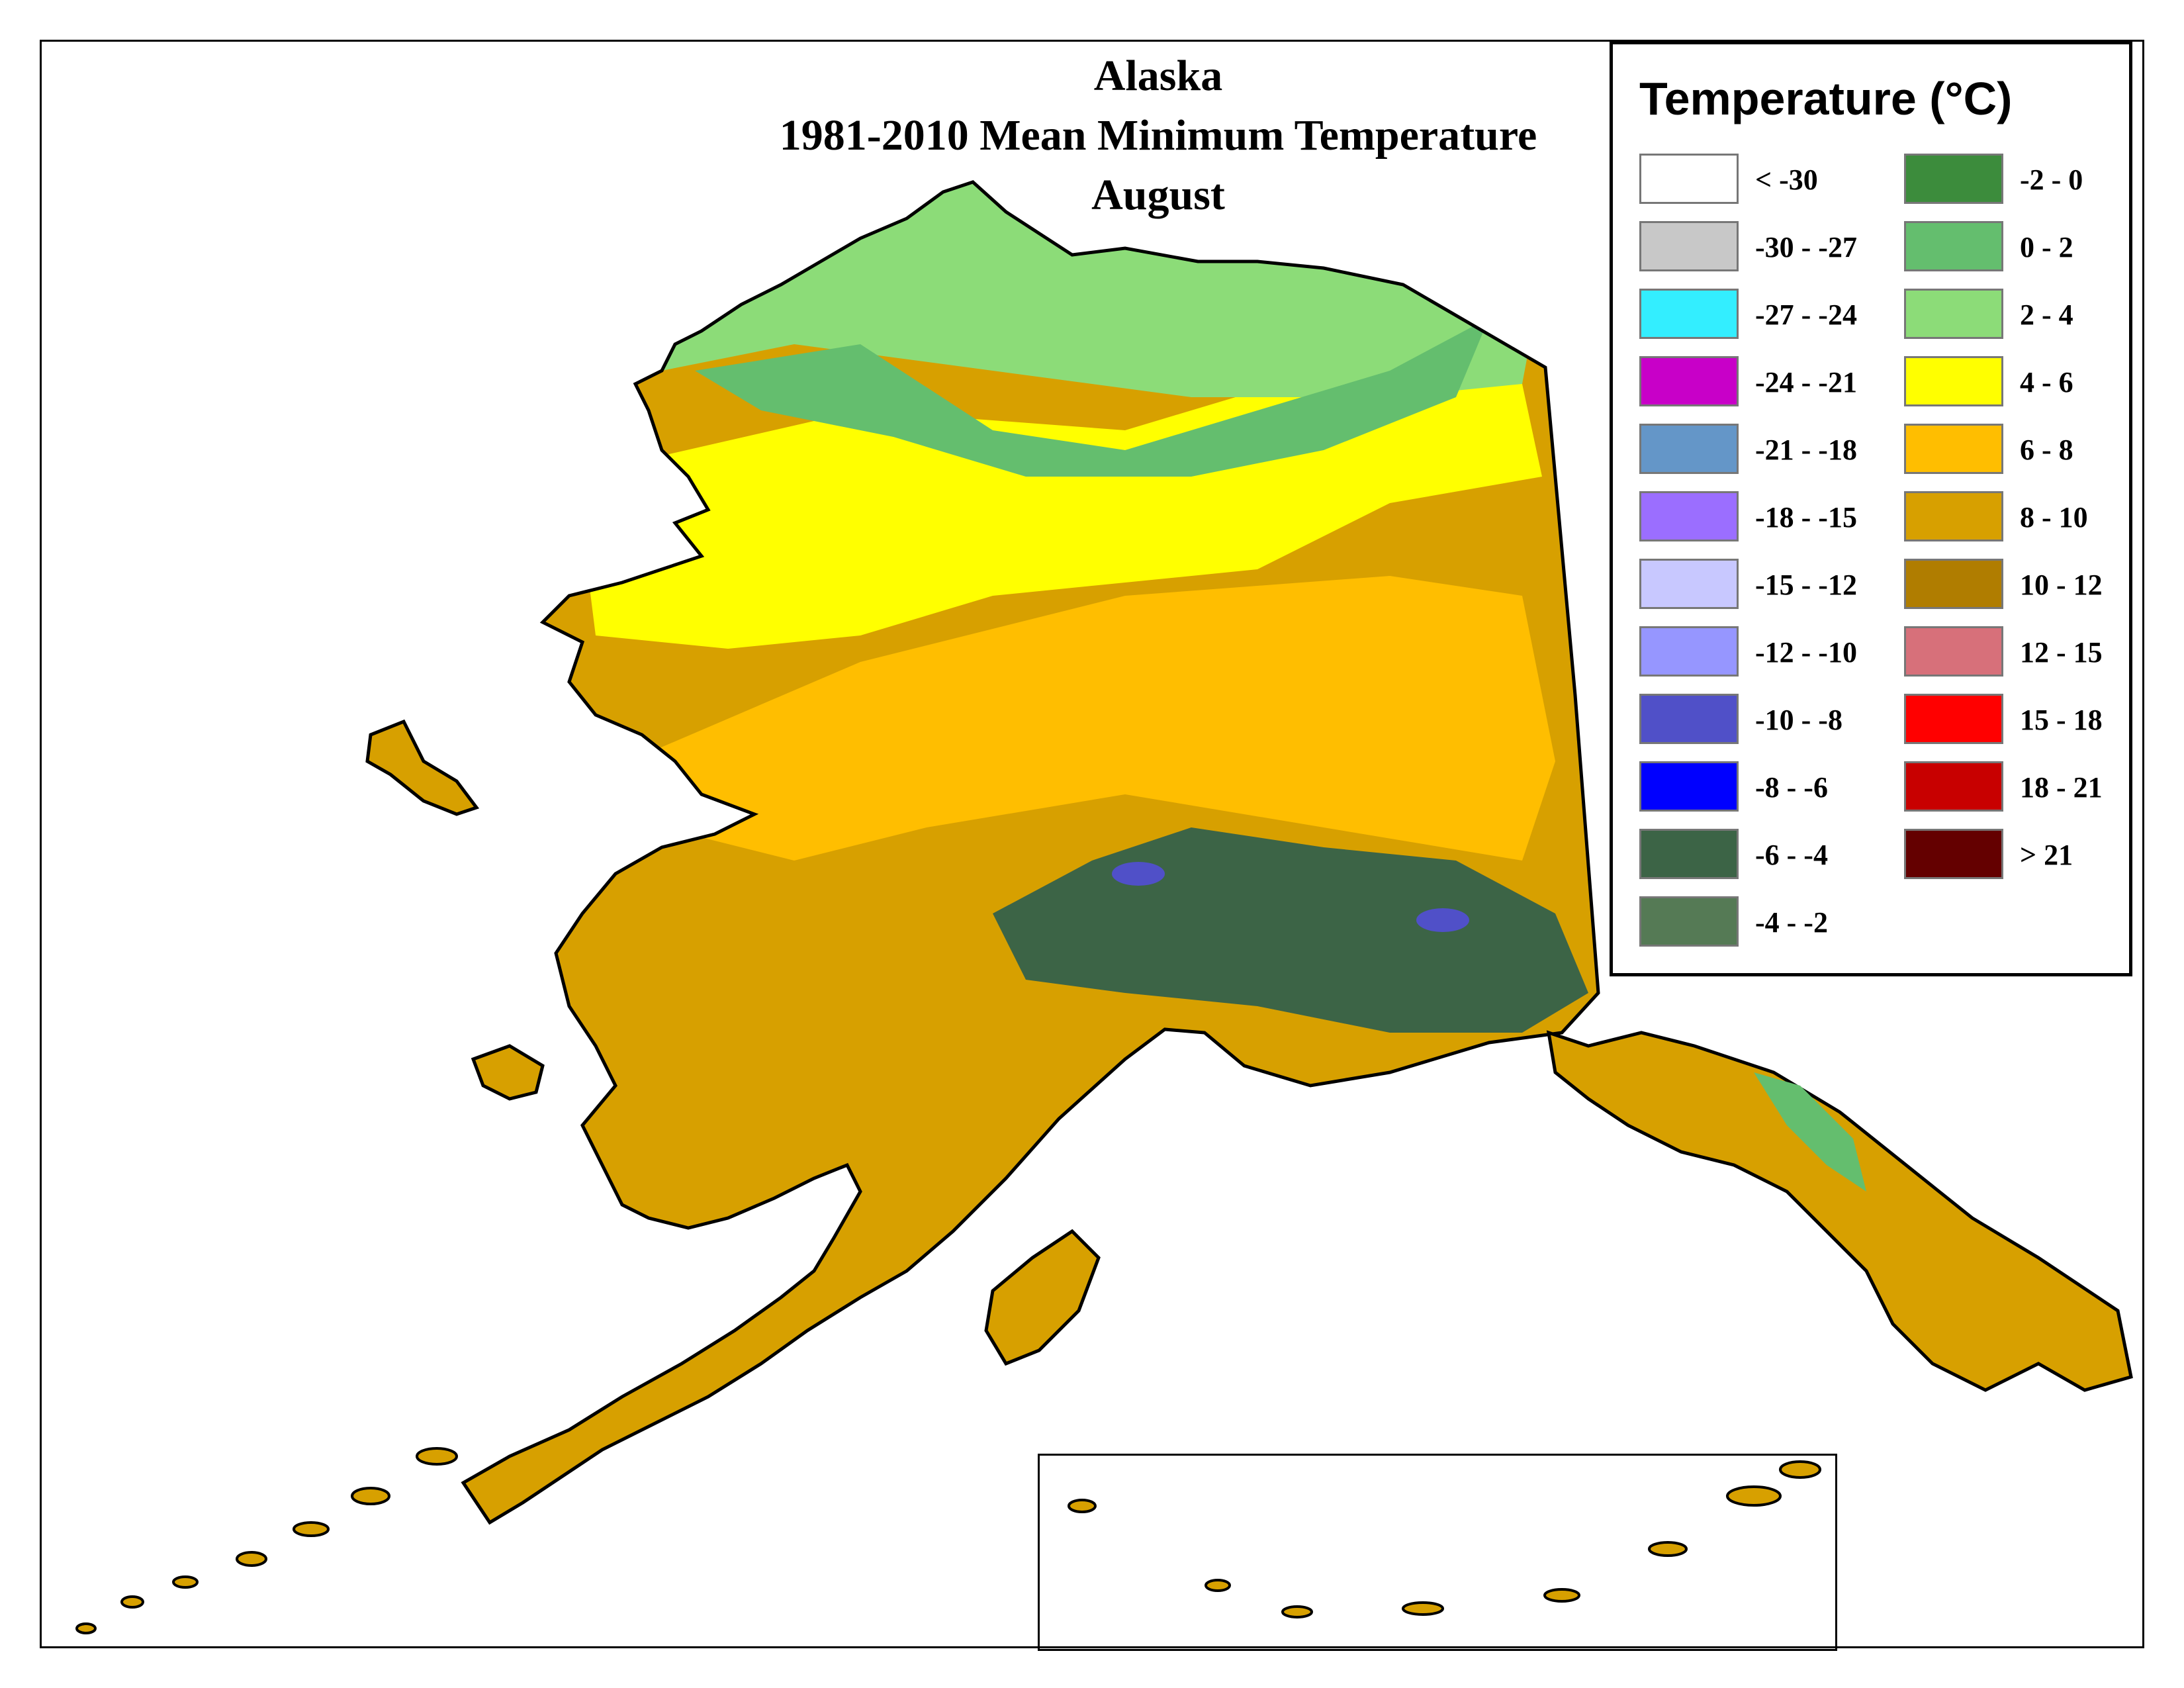 This screenshot has width=2184, height=1688. I want to click on legend-item: -8 - -6, so click(1758, 787).